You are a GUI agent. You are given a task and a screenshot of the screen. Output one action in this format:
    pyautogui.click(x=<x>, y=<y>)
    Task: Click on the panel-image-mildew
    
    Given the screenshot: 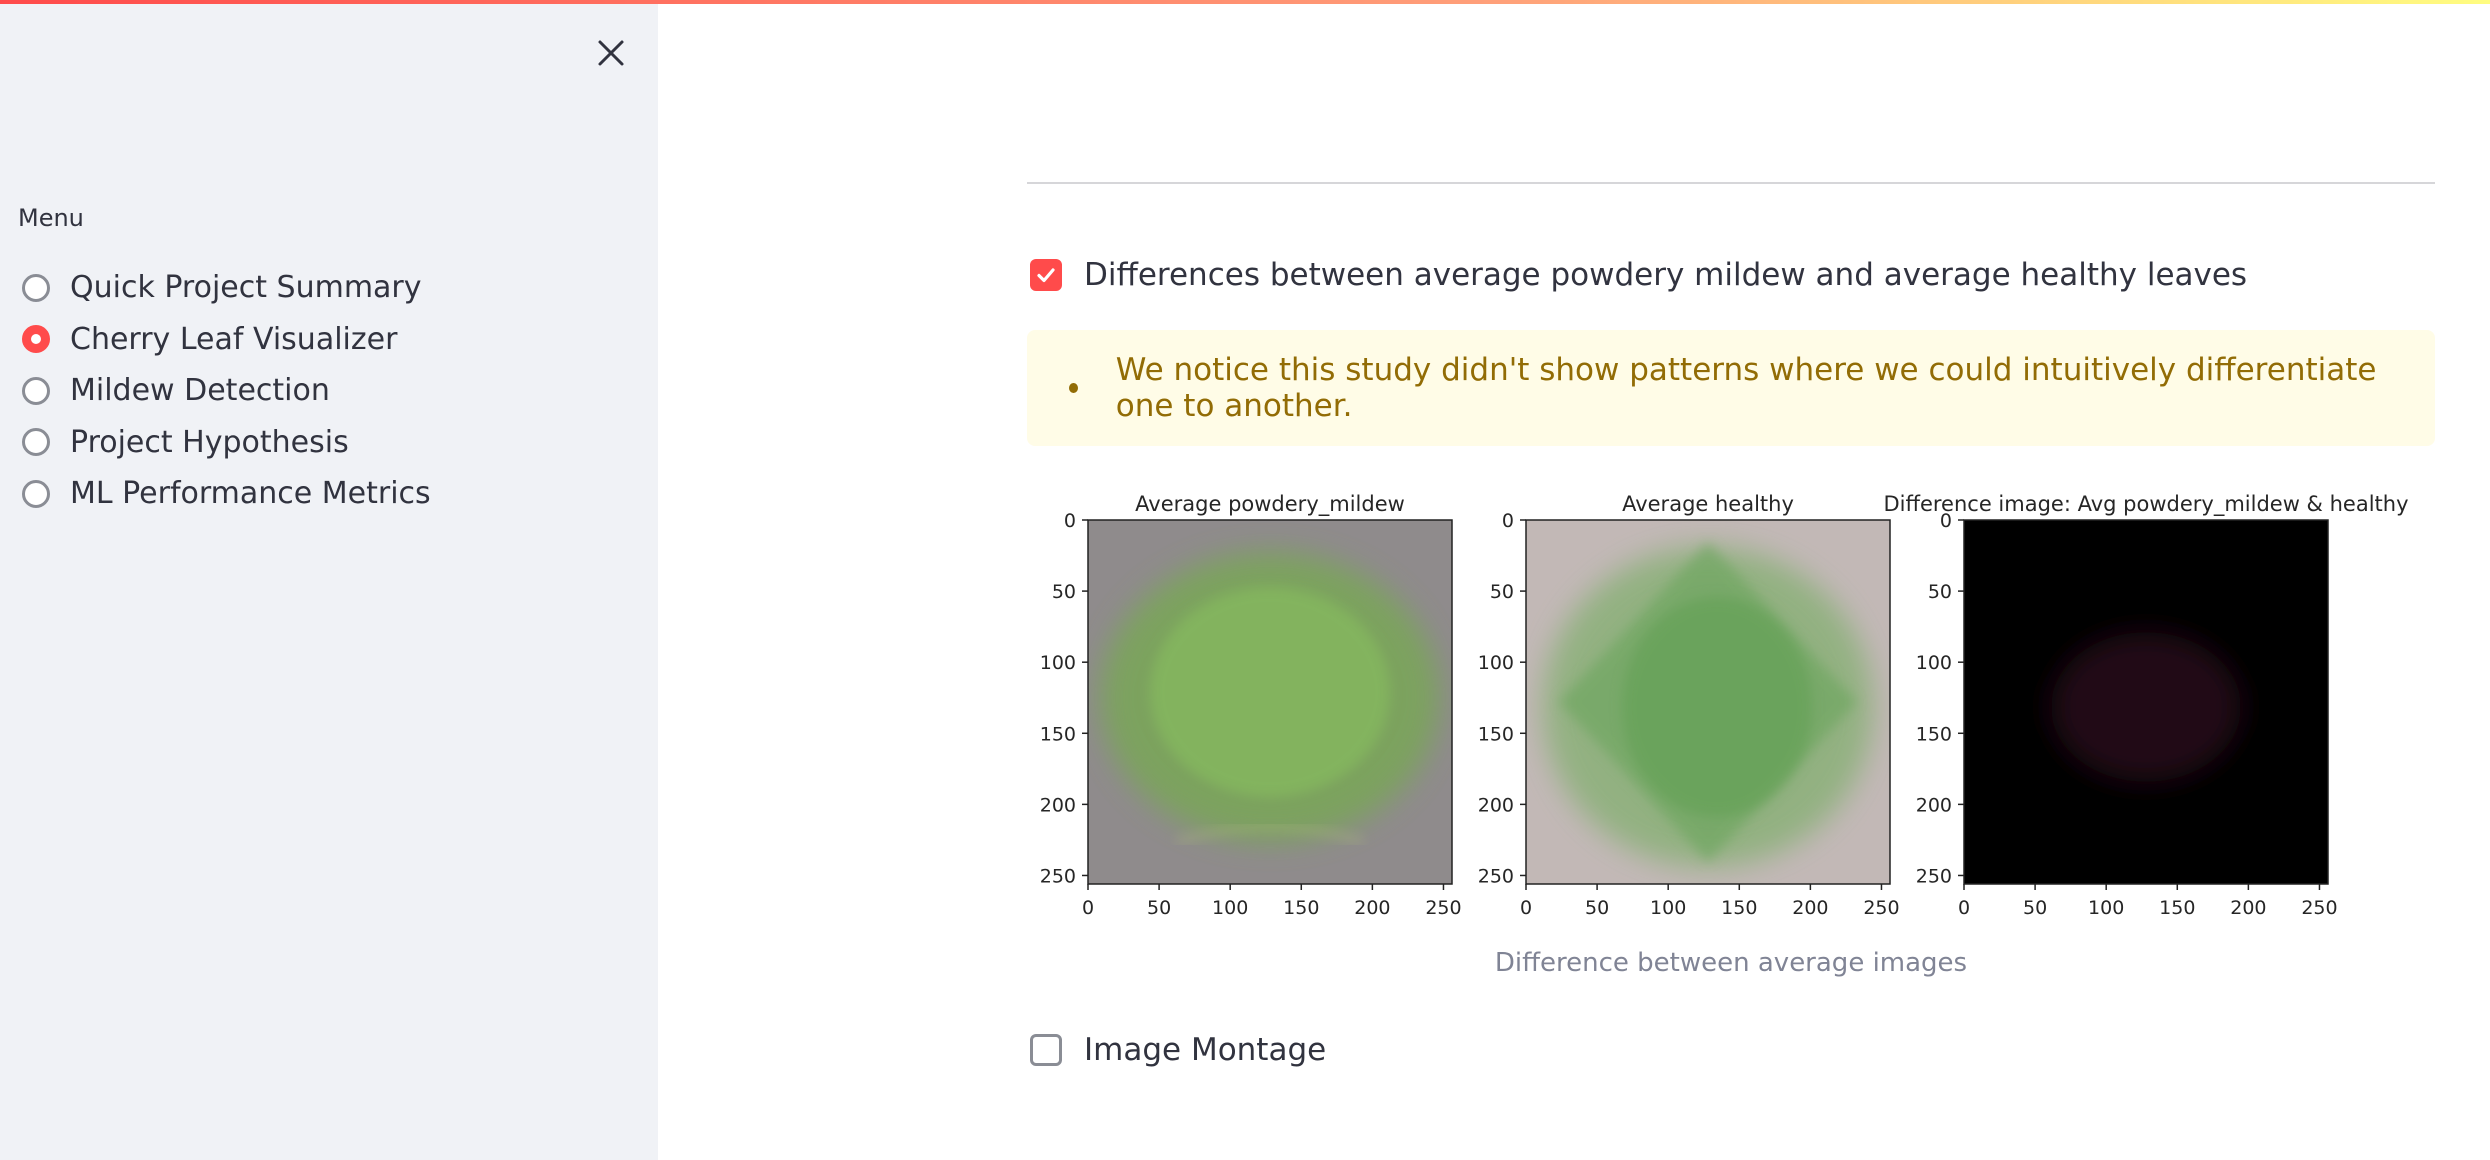 What is the action you would take?
    pyautogui.click(x=1270, y=702)
    